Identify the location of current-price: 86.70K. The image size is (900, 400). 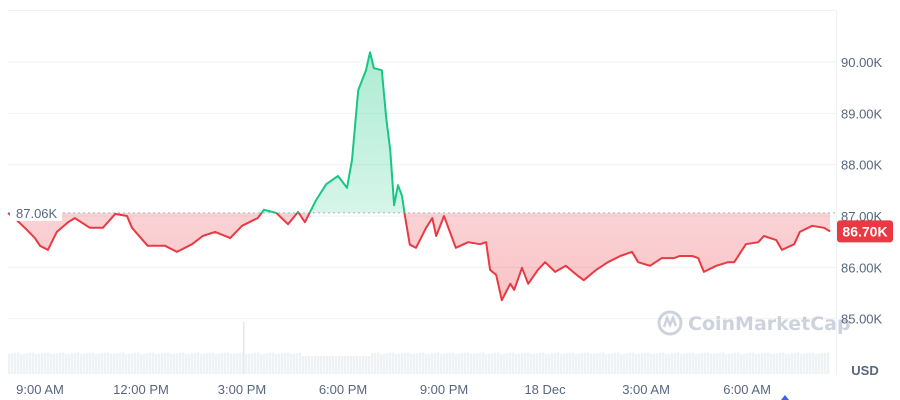
(864, 231).